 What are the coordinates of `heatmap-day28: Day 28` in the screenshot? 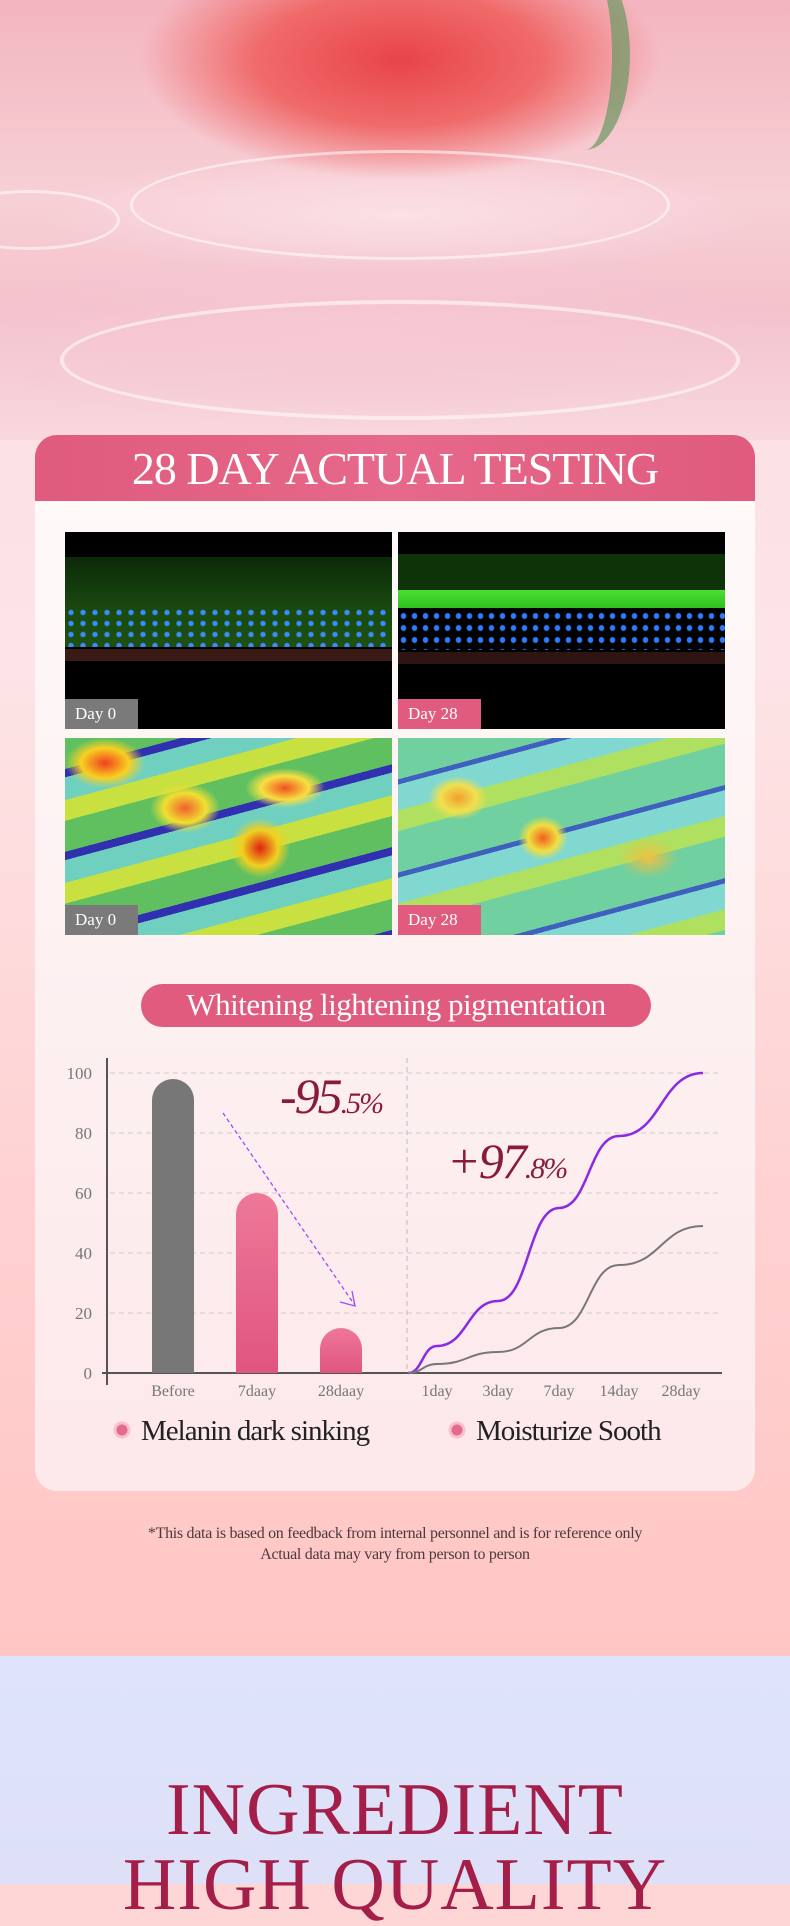 It's located at (561, 836).